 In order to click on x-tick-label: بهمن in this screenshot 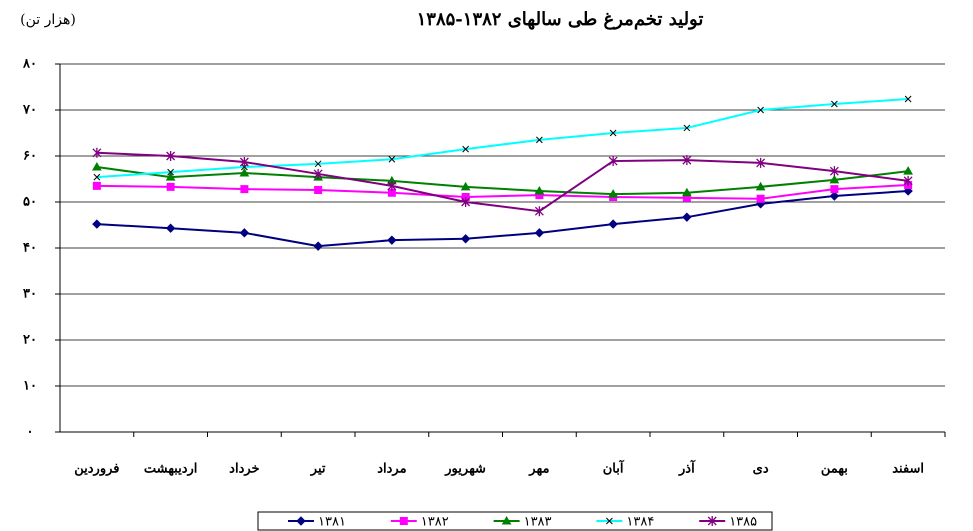, I will do `click(834, 469)`.